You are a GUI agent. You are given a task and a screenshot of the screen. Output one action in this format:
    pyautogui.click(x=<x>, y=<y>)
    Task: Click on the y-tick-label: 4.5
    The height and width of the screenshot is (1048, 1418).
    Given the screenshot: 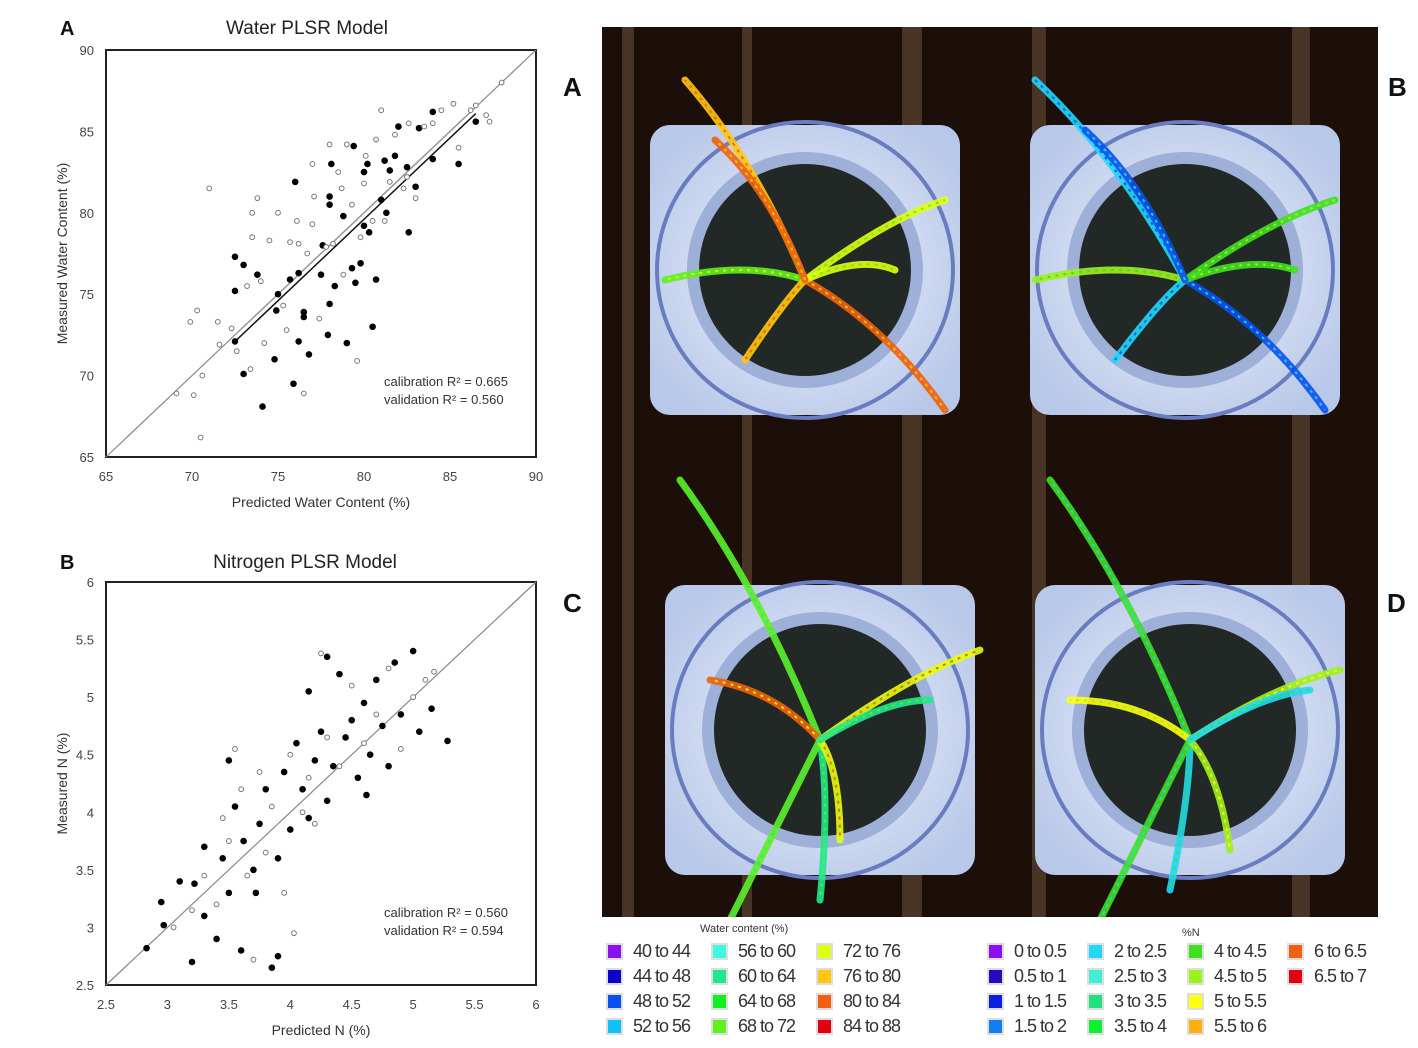 What is the action you would take?
    pyautogui.click(x=85, y=755)
    